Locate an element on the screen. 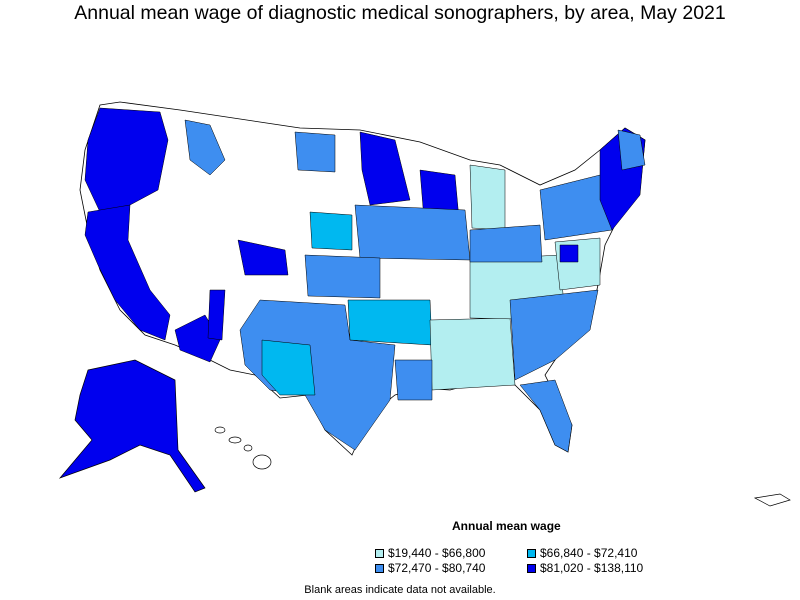  region-nebraska is located at coordinates (331, 231).